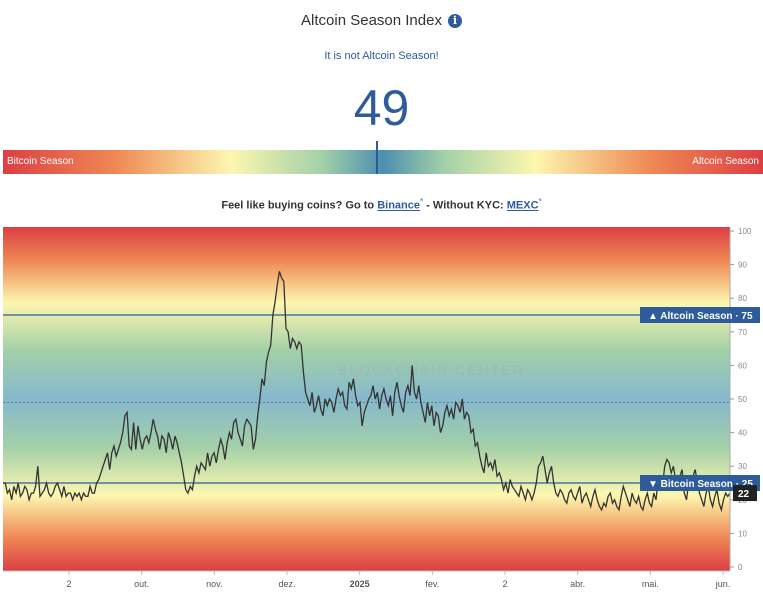 The width and height of the screenshot is (763, 600). I want to click on y-tick-label: 40, so click(742, 433).